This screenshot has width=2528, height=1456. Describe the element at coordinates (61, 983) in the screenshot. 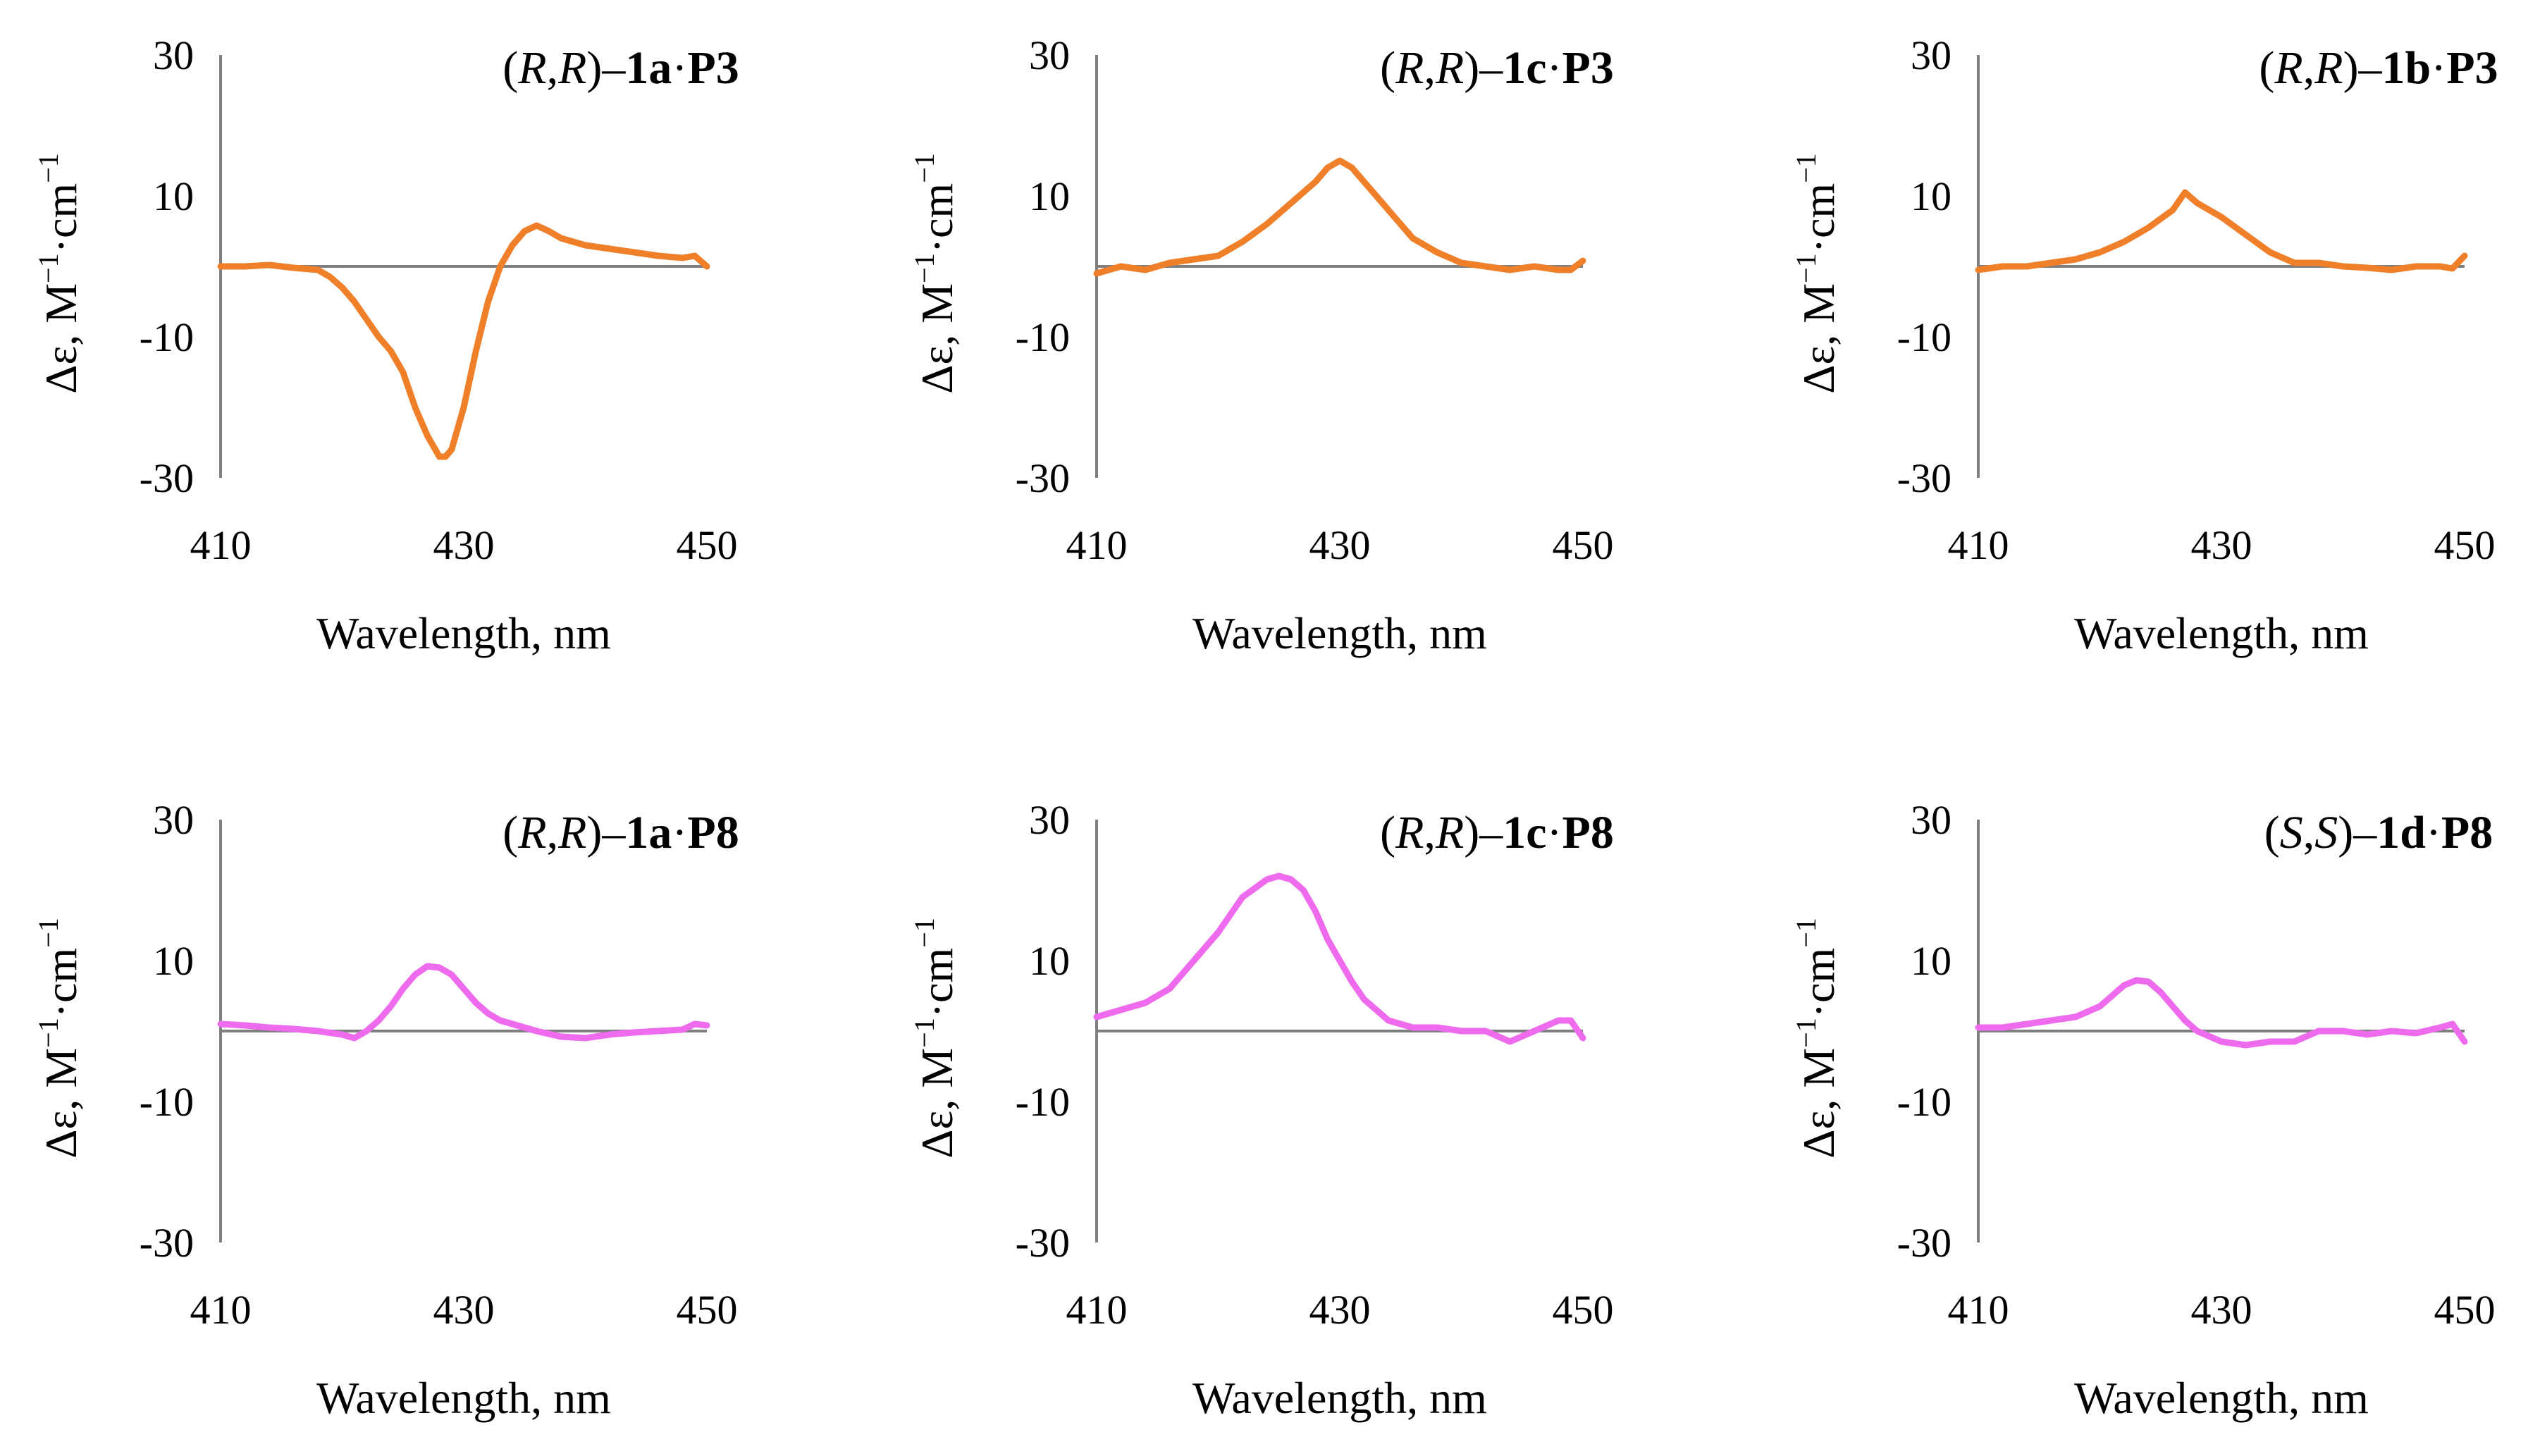

I see `y-axis-label-part: ·cm` at that location.